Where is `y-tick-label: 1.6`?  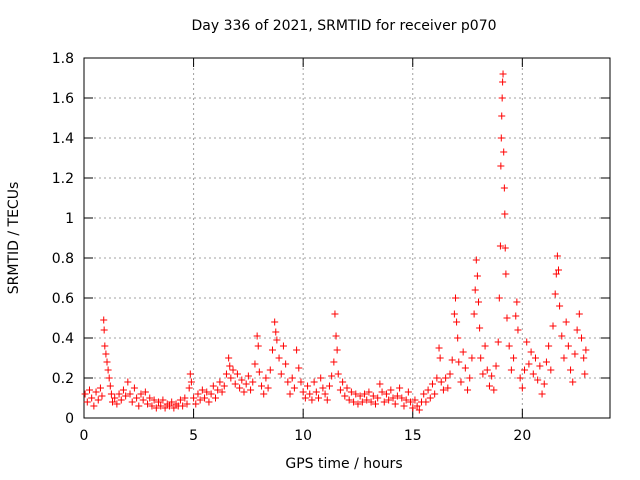 y-tick-label: 1.6 is located at coordinates (63, 99).